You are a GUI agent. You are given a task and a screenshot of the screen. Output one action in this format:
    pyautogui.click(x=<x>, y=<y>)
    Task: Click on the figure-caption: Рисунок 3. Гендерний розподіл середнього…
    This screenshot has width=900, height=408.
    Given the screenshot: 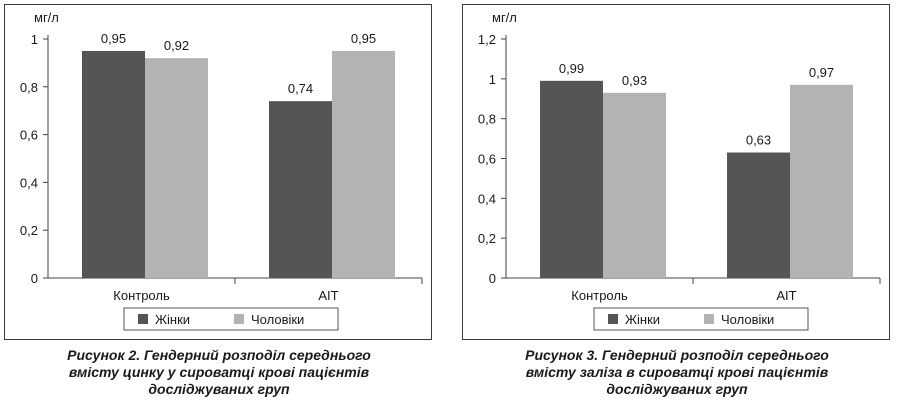 What is the action you would take?
    pyautogui.click(x=677, y=372)
    